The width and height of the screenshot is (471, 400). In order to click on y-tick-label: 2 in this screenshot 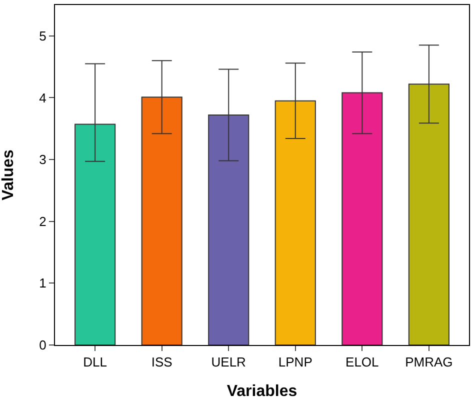, I will do `click(42, 221)`.